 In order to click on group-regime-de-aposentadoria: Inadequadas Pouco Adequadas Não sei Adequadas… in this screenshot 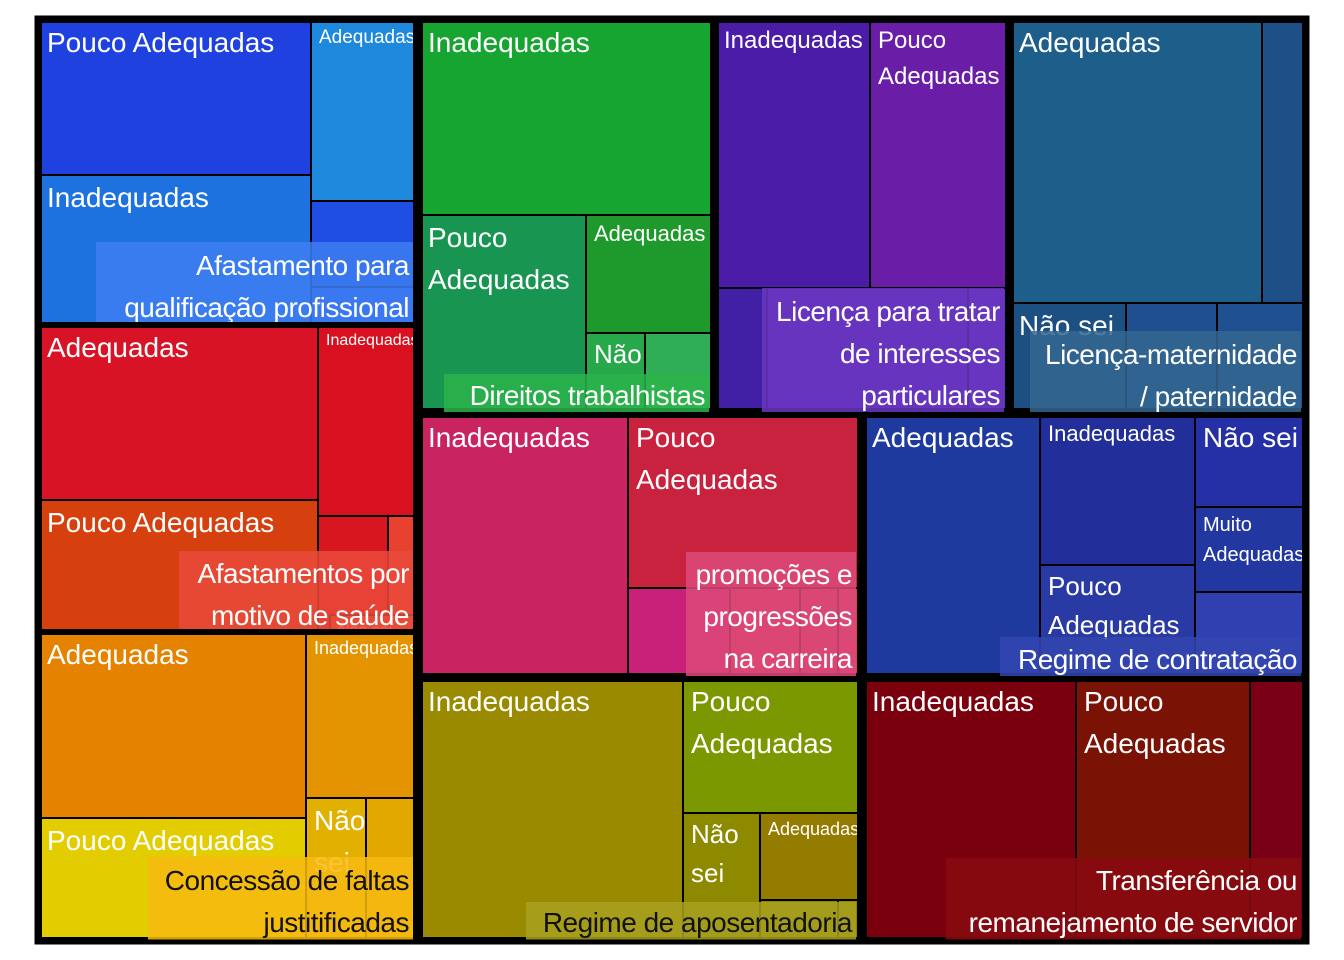, I will do `click(640, 809)`.